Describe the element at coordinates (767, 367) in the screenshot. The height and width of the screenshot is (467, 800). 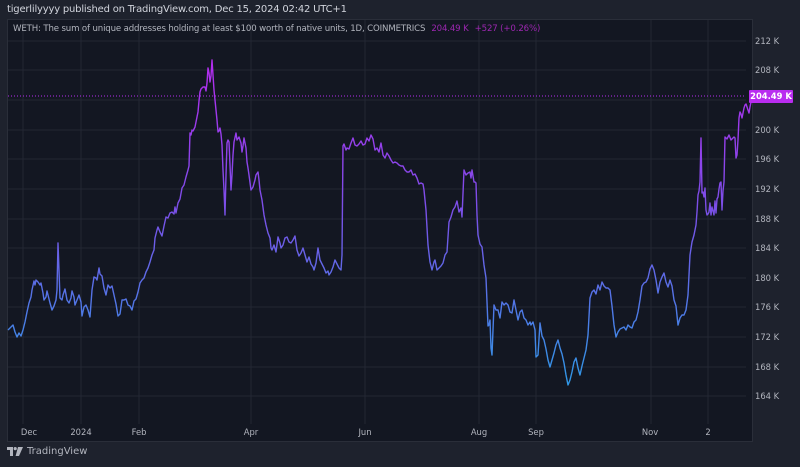
I see `y-tick: 168 K` at that location.